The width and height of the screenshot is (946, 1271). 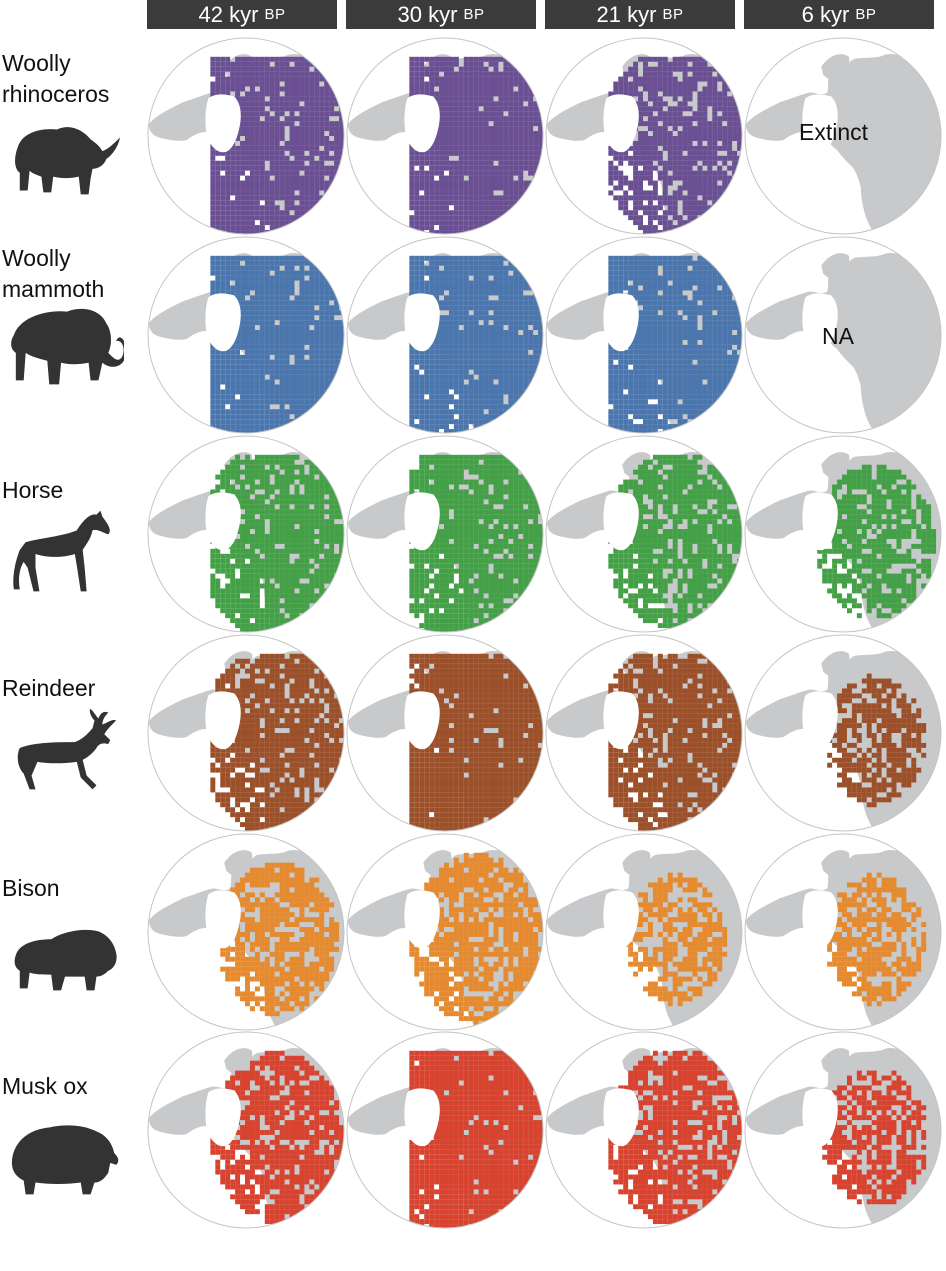 I want to click on column-age: 6 kyr, so click(x=825, y=14).